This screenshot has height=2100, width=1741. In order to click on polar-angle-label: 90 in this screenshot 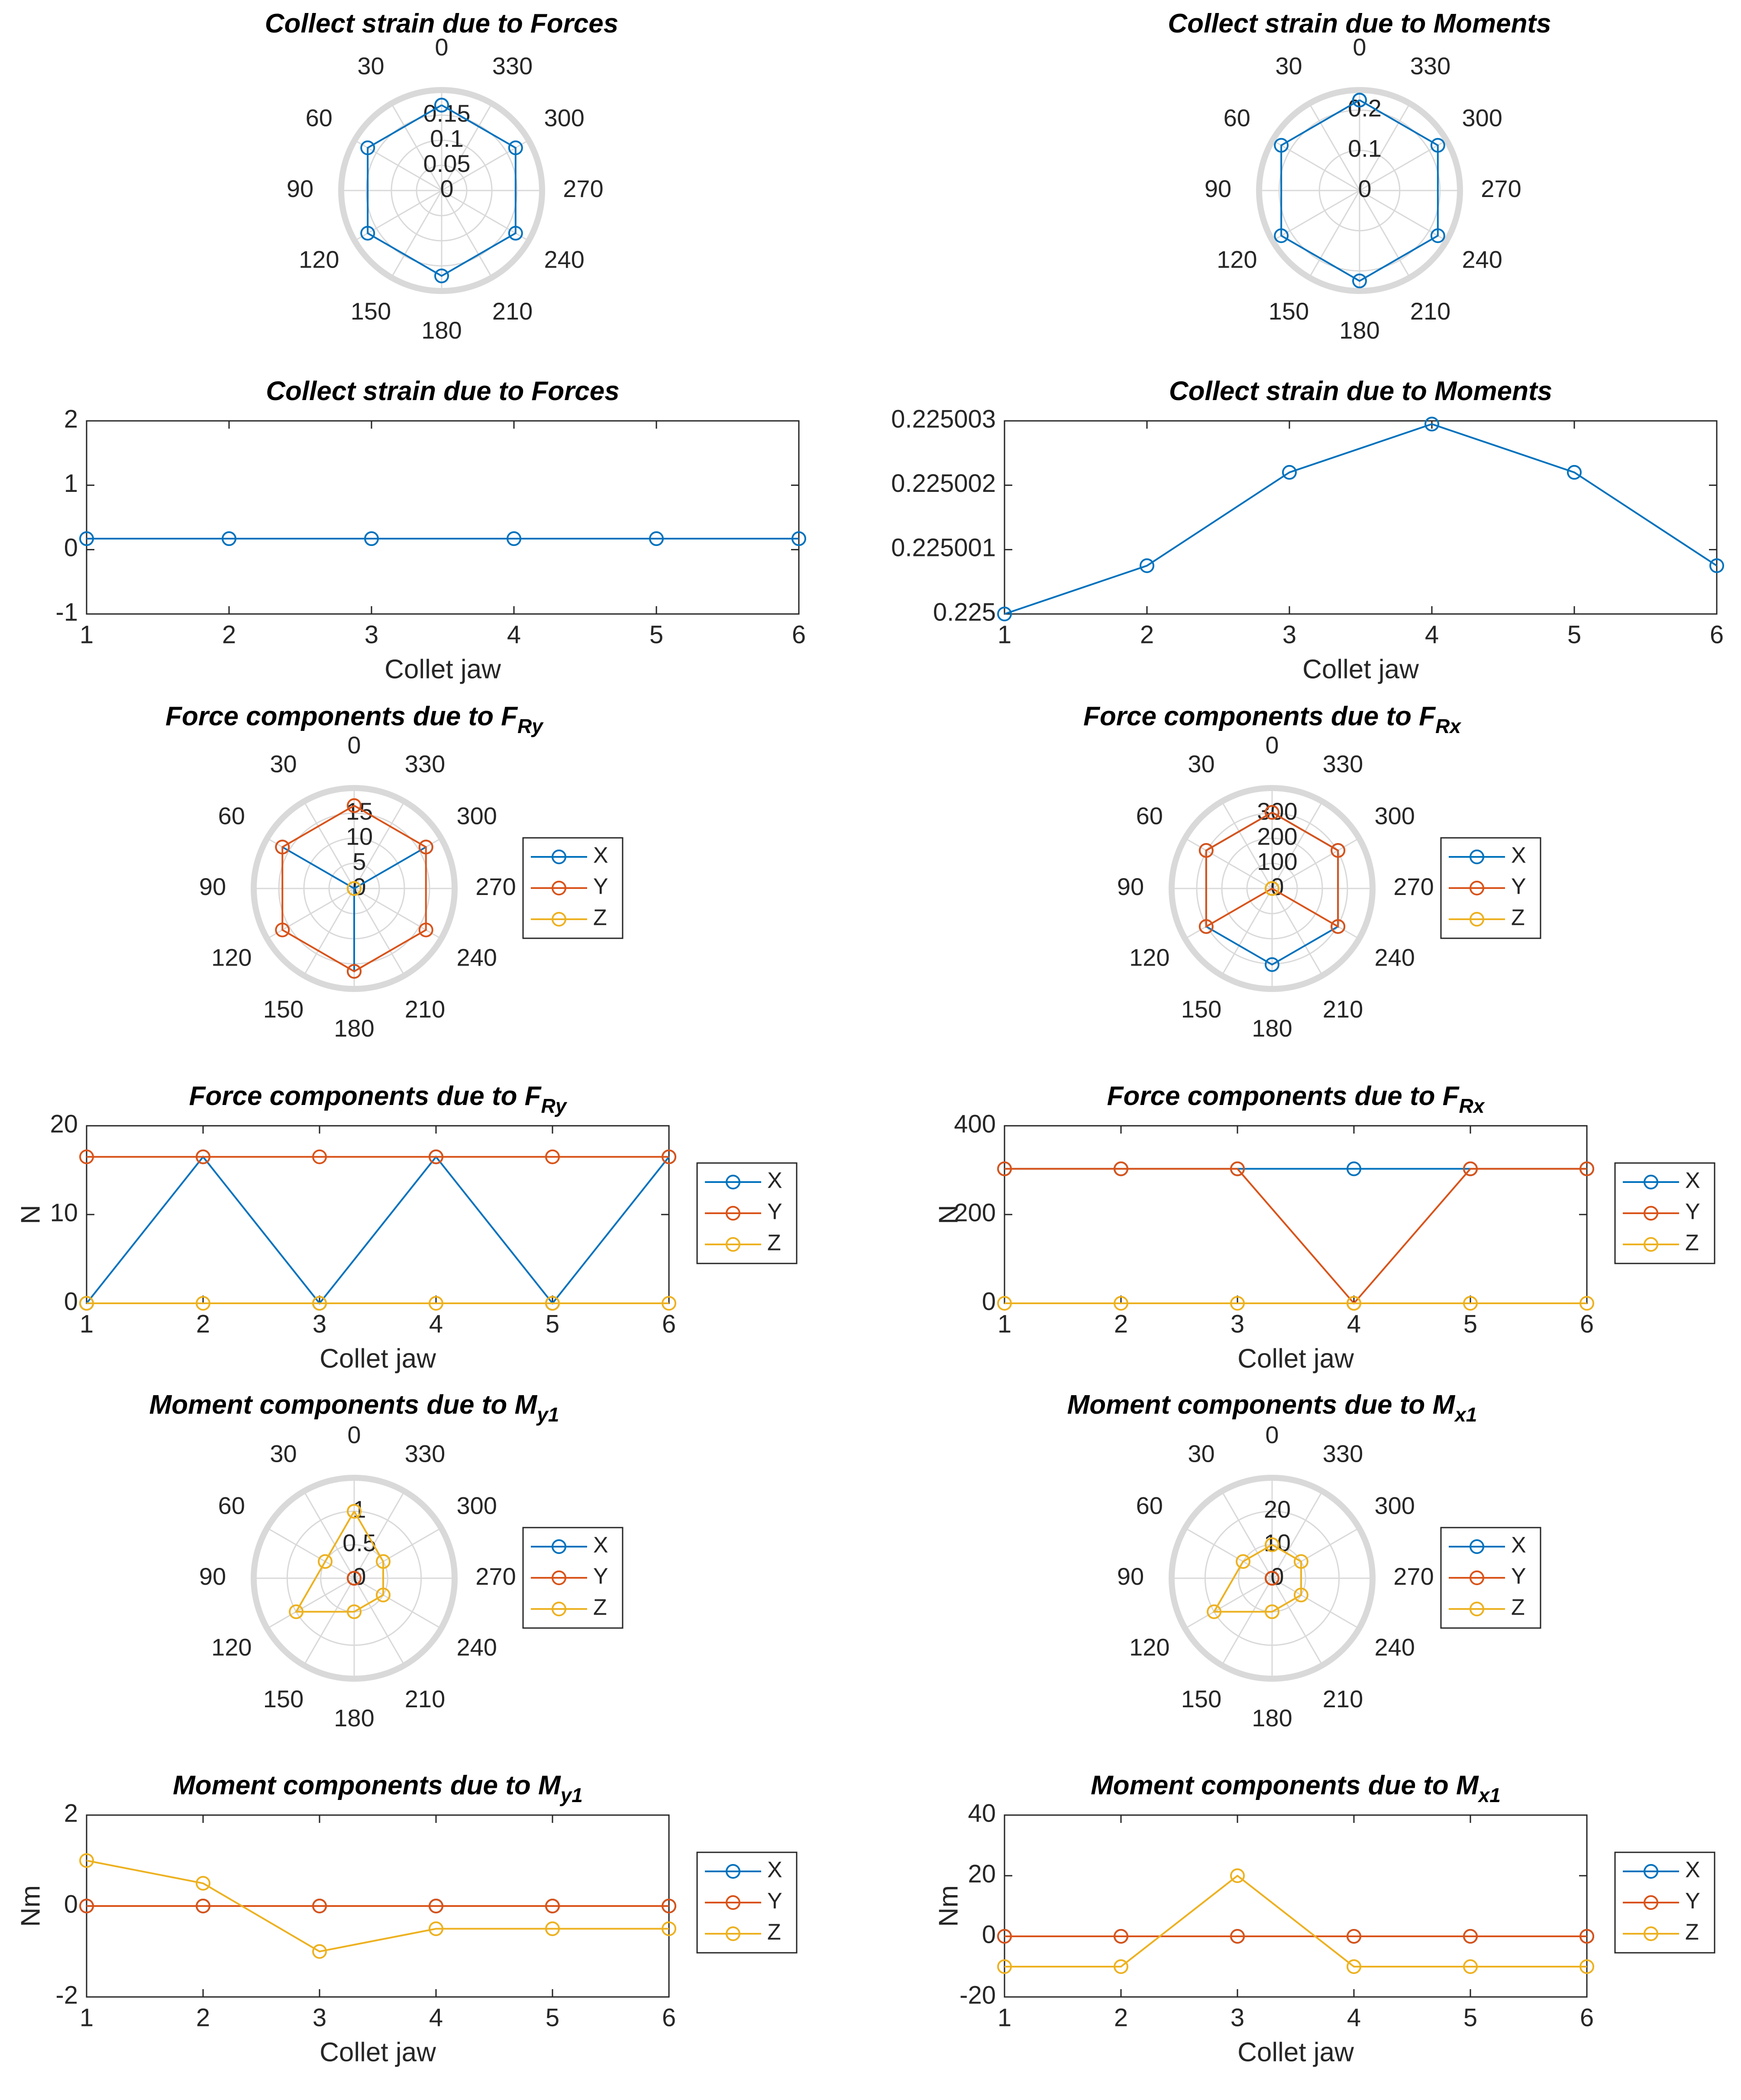, I will do `click(1130, 1576)`.